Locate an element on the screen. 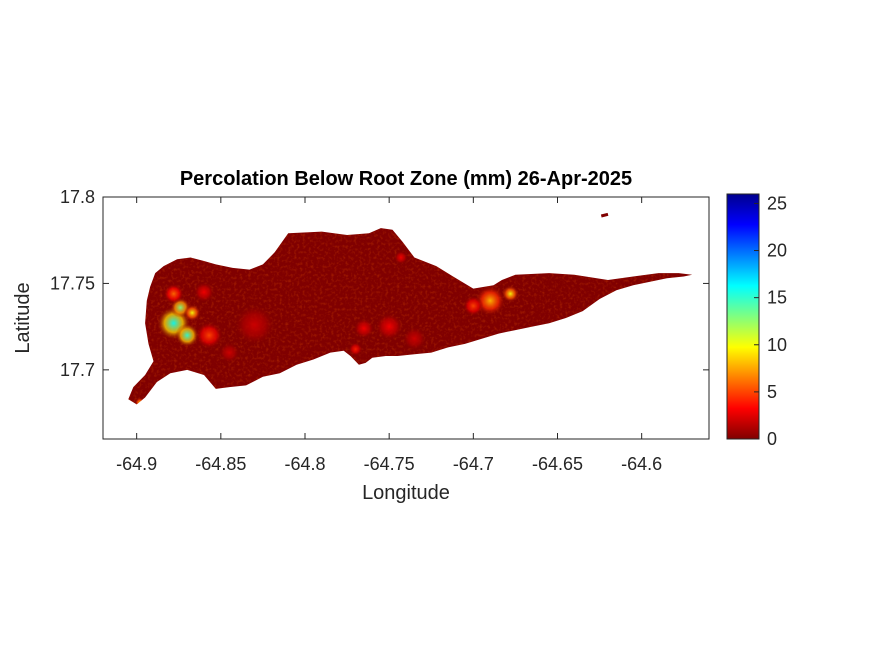  x-axis-label: Longitude is located at coordinates (406, 493).